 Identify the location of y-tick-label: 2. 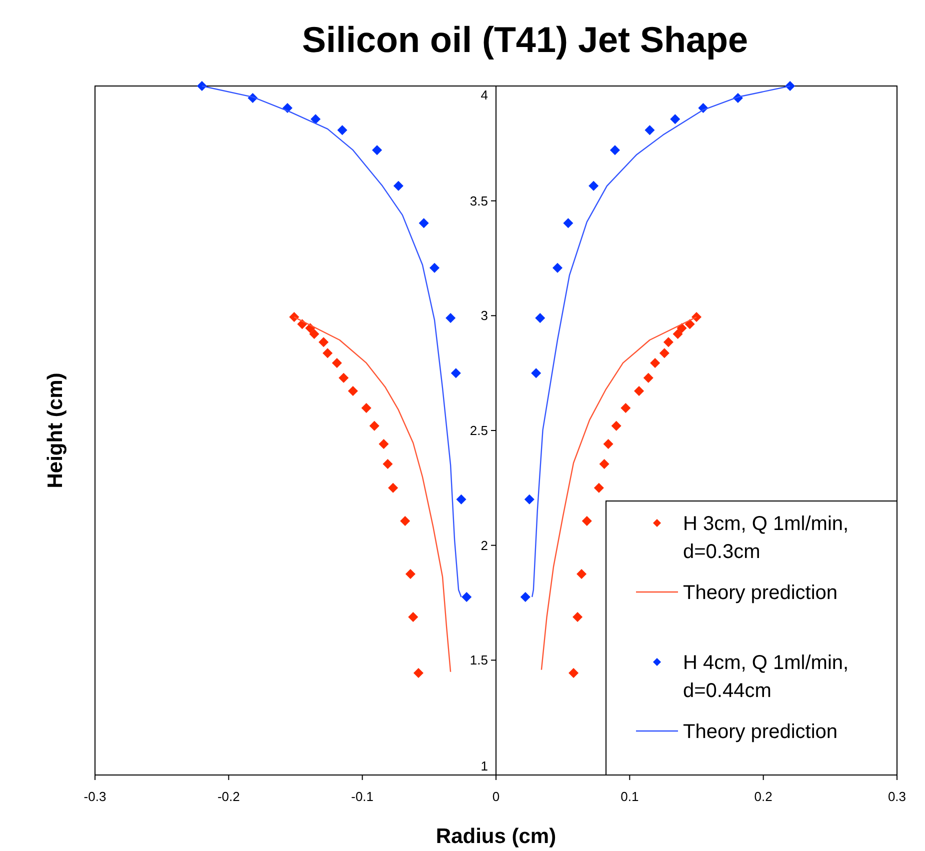
(484, 545).